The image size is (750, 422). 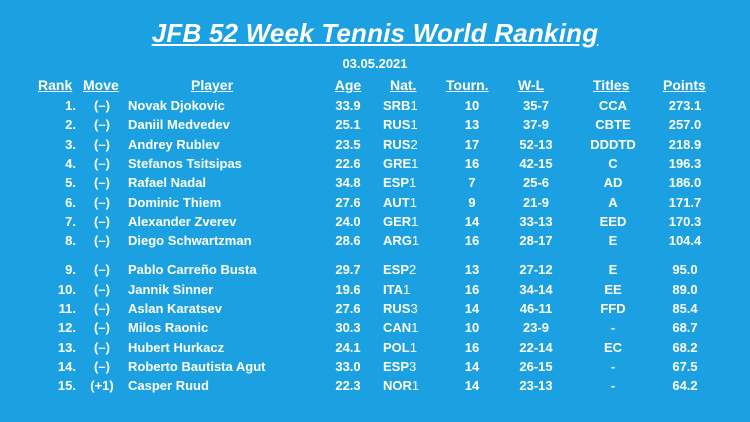 What do you see at coordinates (685, 386) in the screenshot?
I see `row-15-points: 64.2` at bounding box center [685, 386].